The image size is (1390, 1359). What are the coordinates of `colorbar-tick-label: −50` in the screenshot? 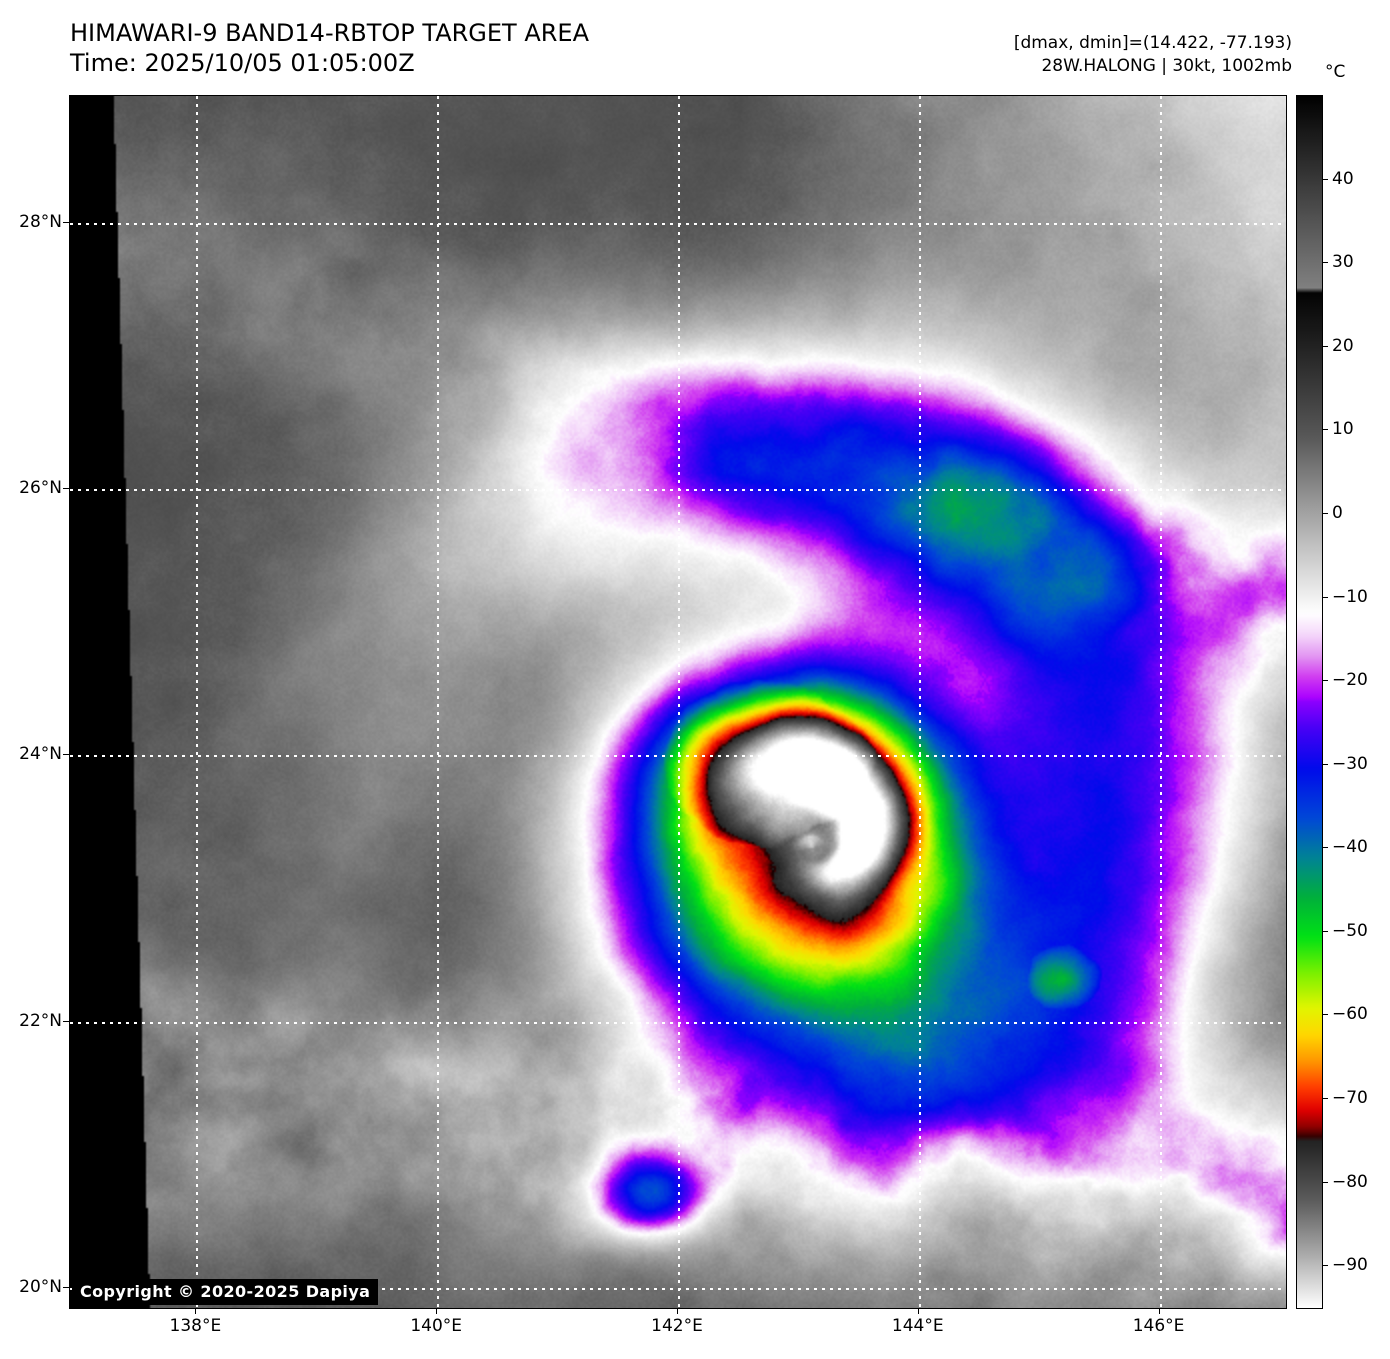 It's located at (1350, 930).